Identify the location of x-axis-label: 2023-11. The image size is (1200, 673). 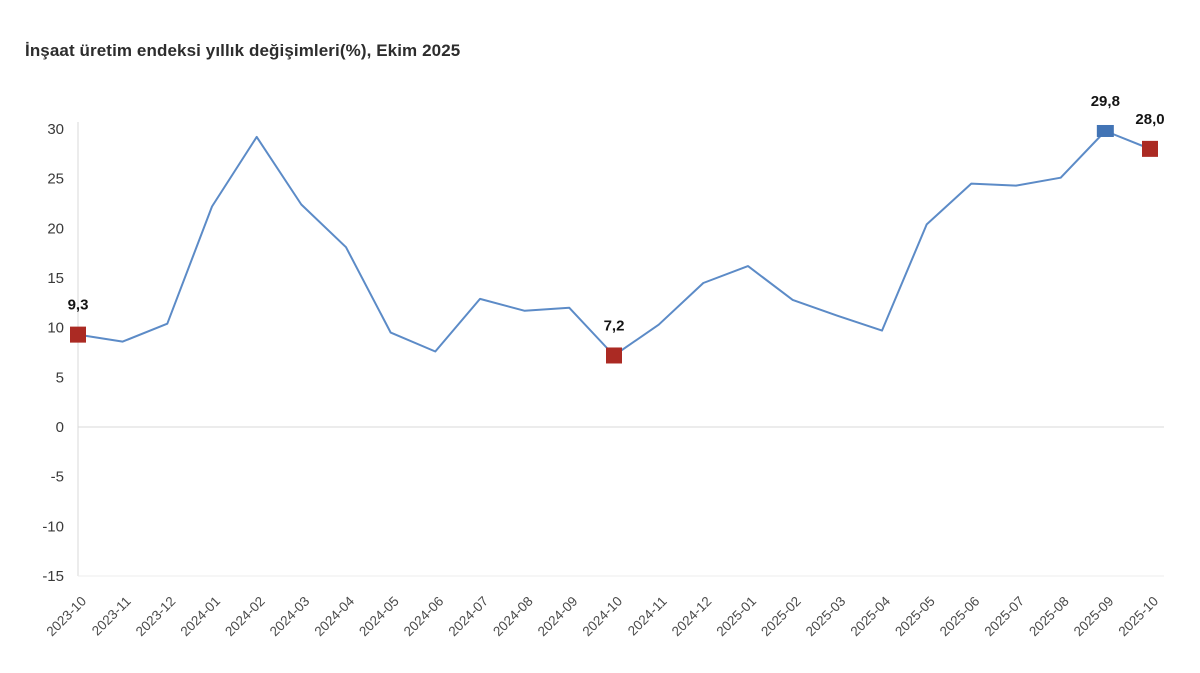
(111, 616).